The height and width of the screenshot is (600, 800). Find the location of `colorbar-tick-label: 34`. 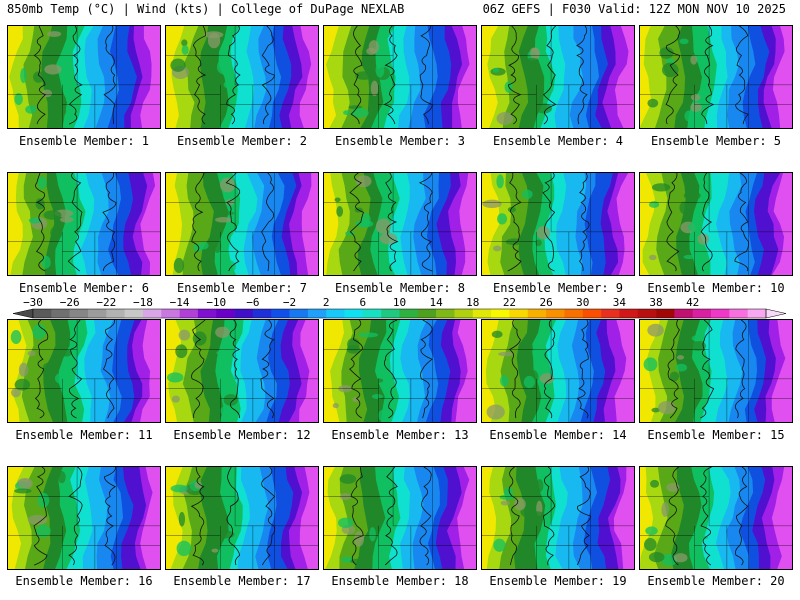

colorbar-tick-label: 34 is located at coordinates (620, 302).